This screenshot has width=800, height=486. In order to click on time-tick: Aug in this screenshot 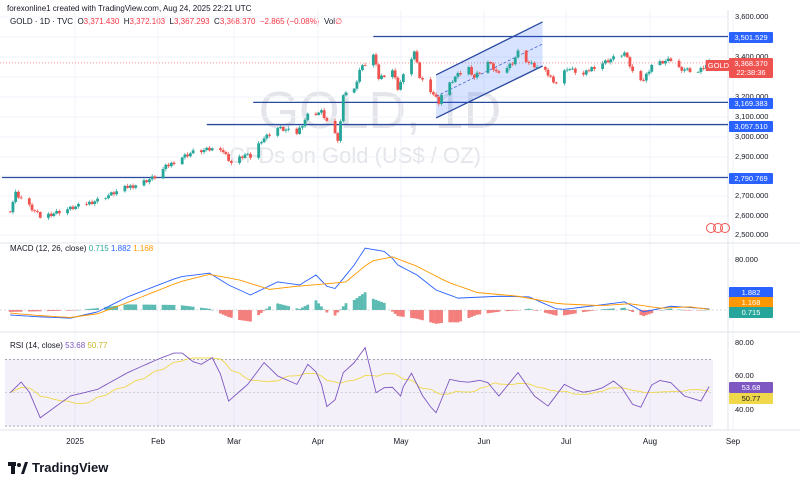, I will do `click(650, 441)`.